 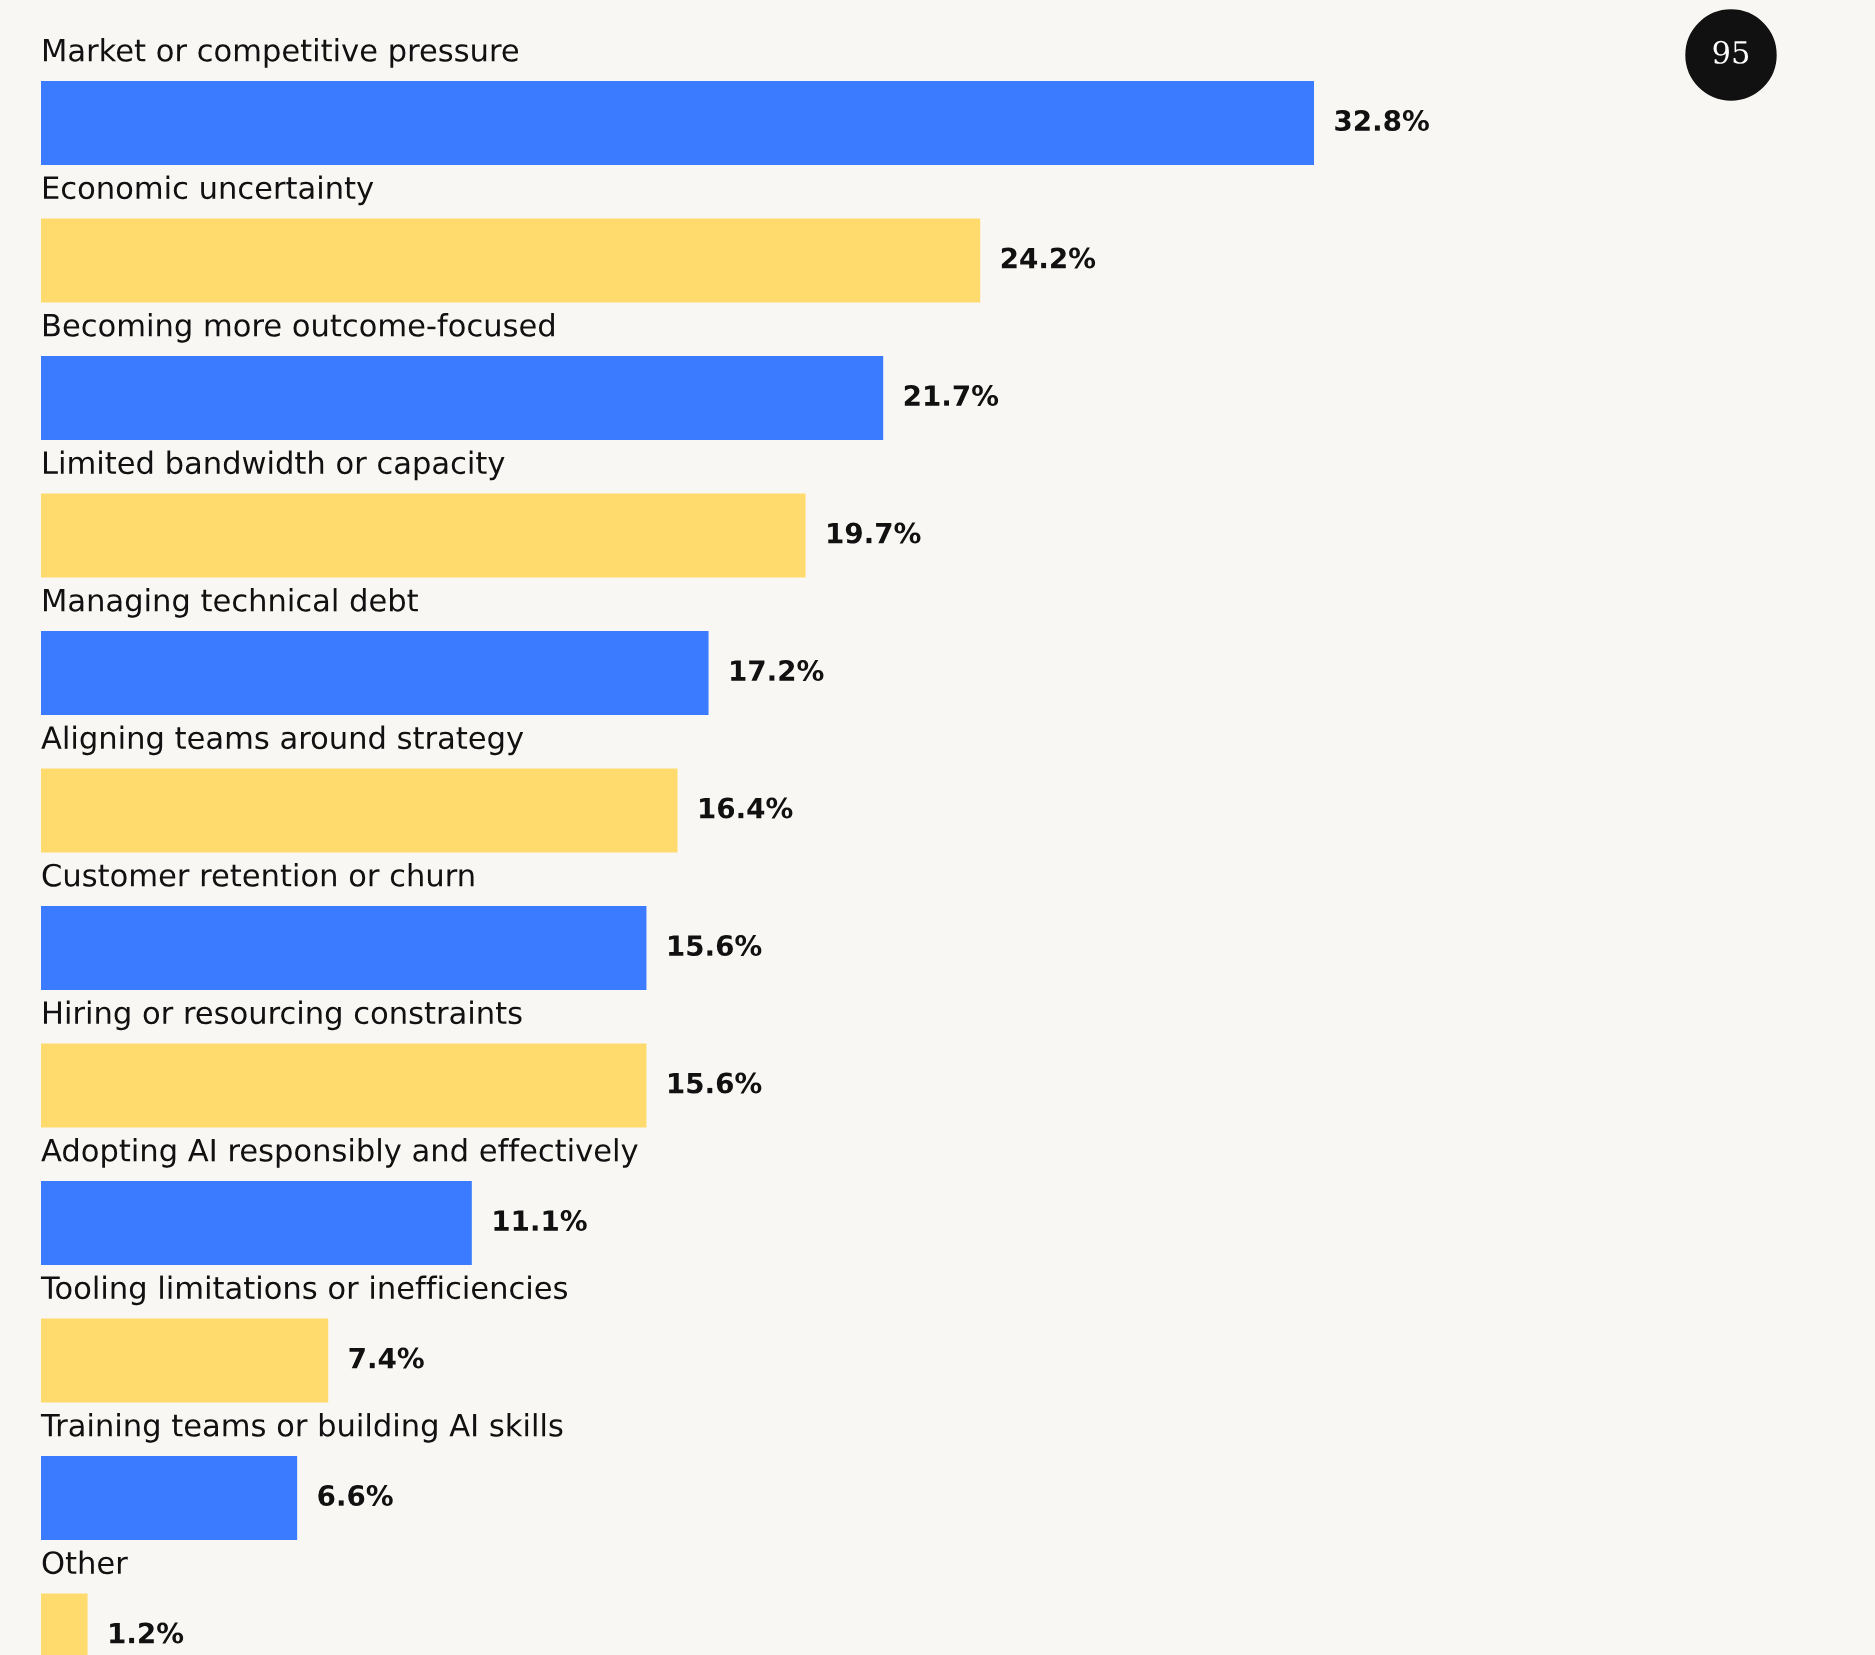 I want to click on y-tick-label: Economic uncertainty, so click(x=209, y=190).